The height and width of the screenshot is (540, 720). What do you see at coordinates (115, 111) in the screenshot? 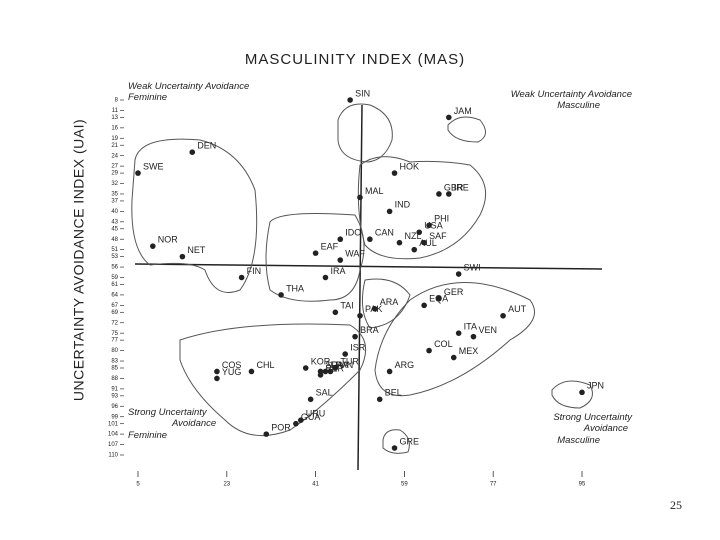
I see `y-tick-label: 11` at bounding box center [115, 111].